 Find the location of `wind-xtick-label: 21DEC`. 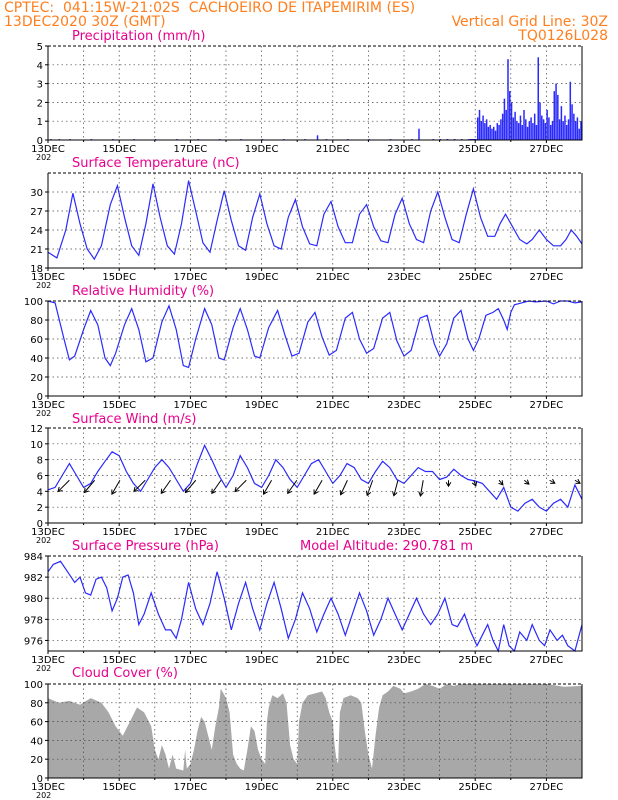

wind-xtick-label: 21DEC is located at coordinates (333, 532).